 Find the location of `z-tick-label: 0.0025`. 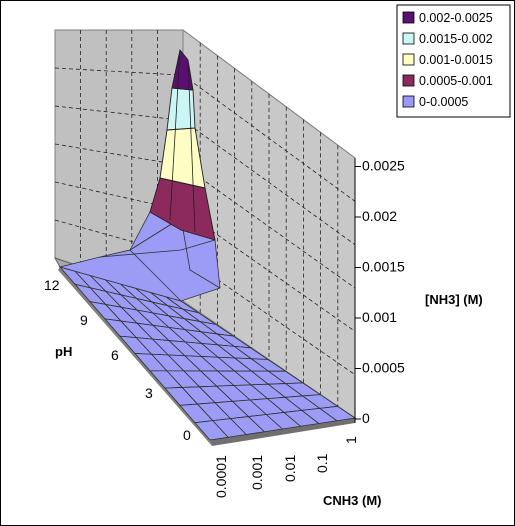

z-tick-label: 0.0025 is located at coordinates (383, 166).